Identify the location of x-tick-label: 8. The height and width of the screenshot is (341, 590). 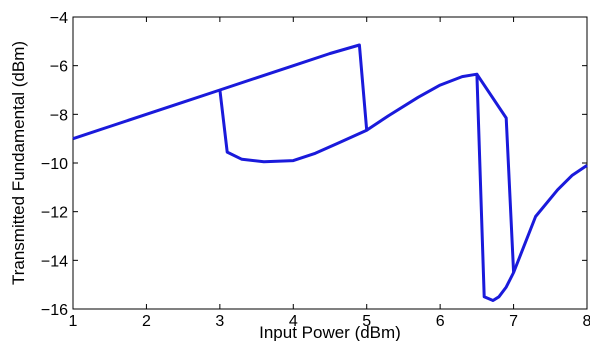
(586, 321).